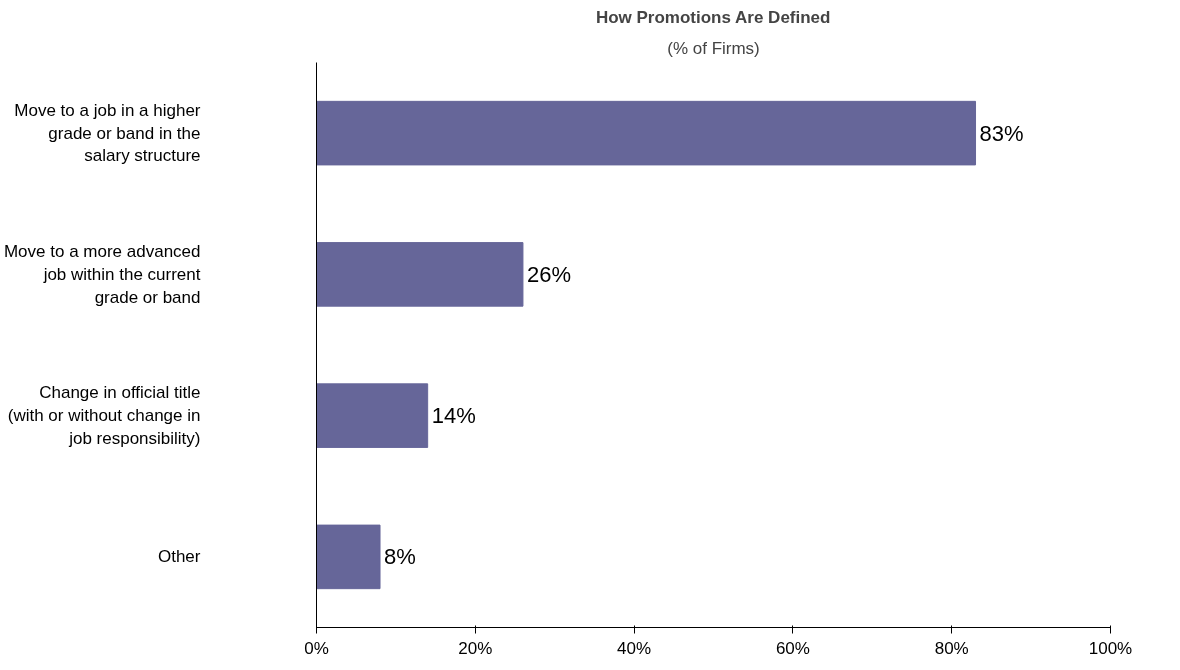 The width and height of the screenshot is (1180, 670). What do you see at coordinates (453, 416) in the screenshot?
I see `data-label: 14%` at bounding box center [453, 416].